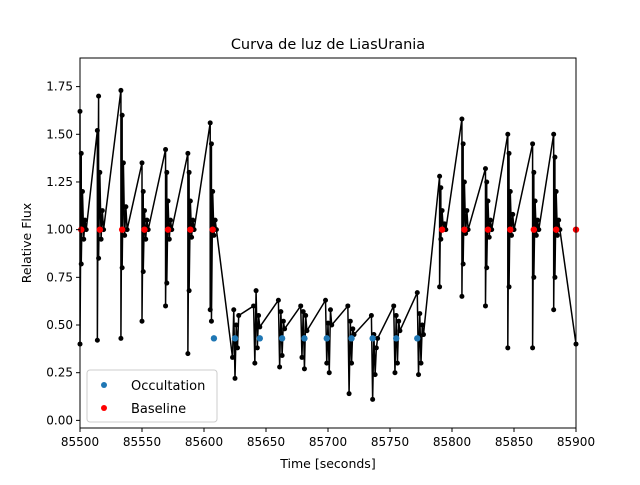 Image resolution: width=640 pixels, height=485 pixels. I want to click on y-tick-label: 0.75, so click(59, 277).